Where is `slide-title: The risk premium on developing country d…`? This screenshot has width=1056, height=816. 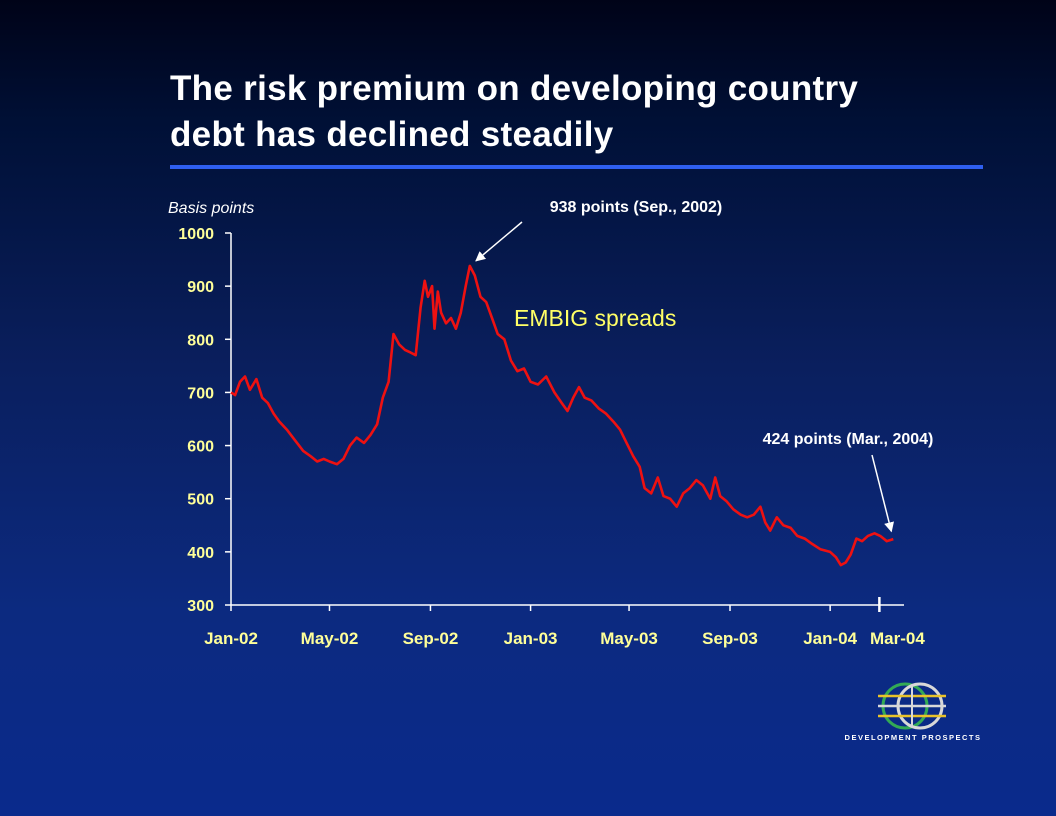 slide-title: The risk premium on developing country d… is located at coordinates (570, 112).